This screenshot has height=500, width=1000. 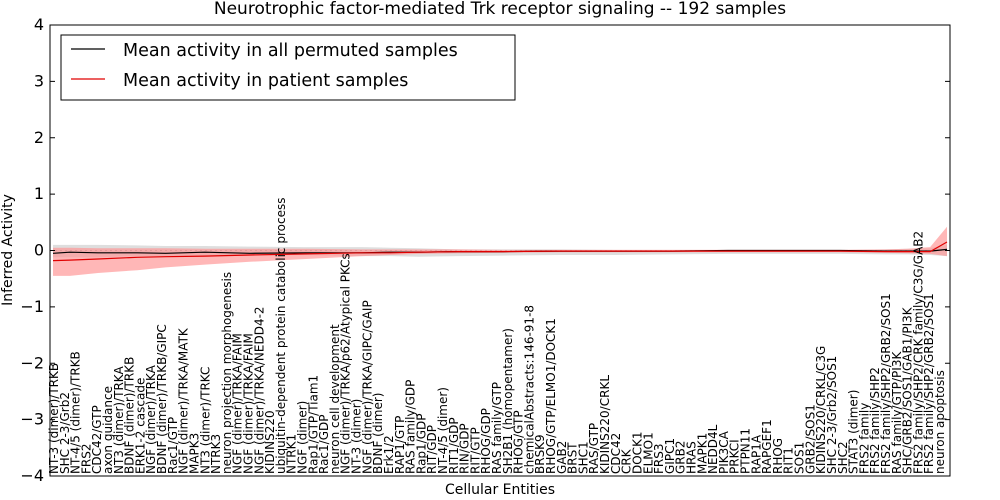 I want to click on entity-label: RHOG/GDP, so click(x=486, y=441).